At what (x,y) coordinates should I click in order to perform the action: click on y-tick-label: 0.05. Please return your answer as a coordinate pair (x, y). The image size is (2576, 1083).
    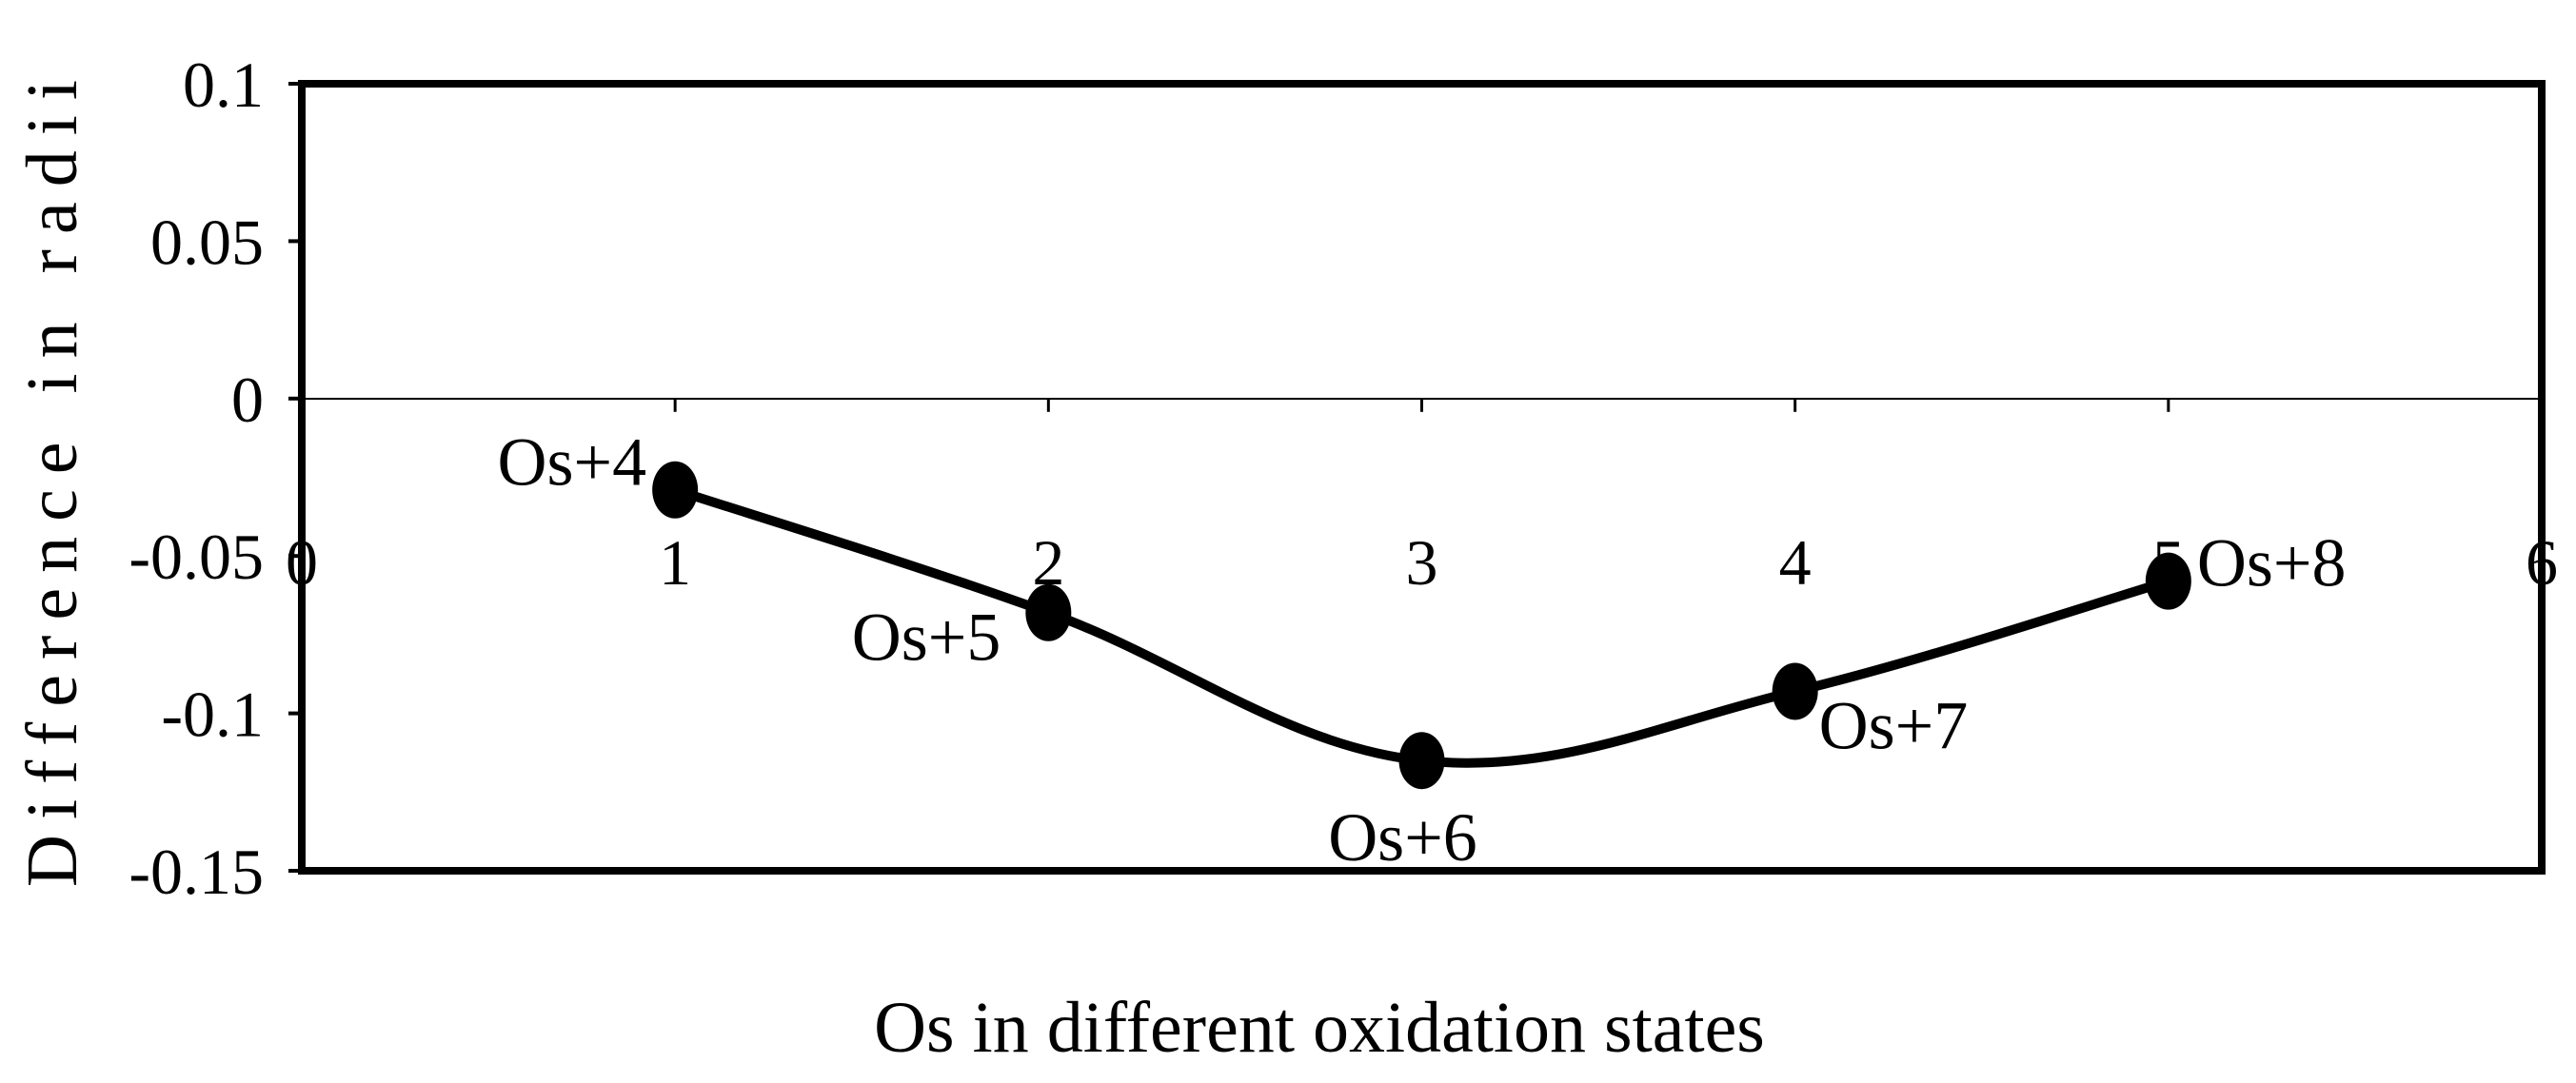
    Looking at the image, I should click on (207, 242).